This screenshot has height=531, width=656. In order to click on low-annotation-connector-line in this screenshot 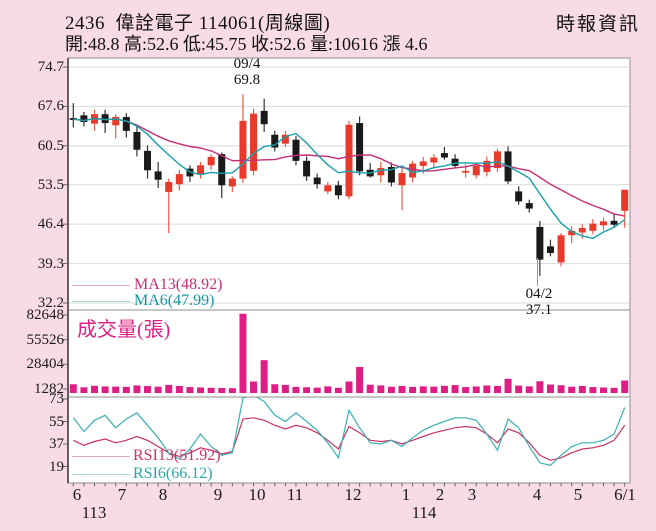, I will do `click(537, 272)`.